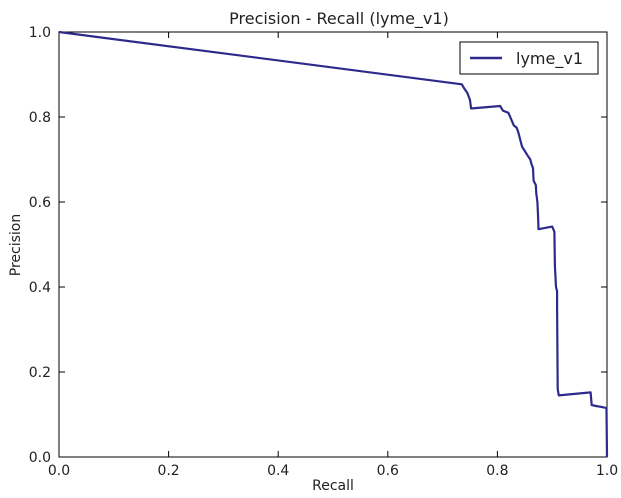 The width and height of the screenshot is (621, 498). What do you see at coordinates (40, 458) in the screenshot?
I see `y-tick-label: 0.0` at bounding box center [40, 458].